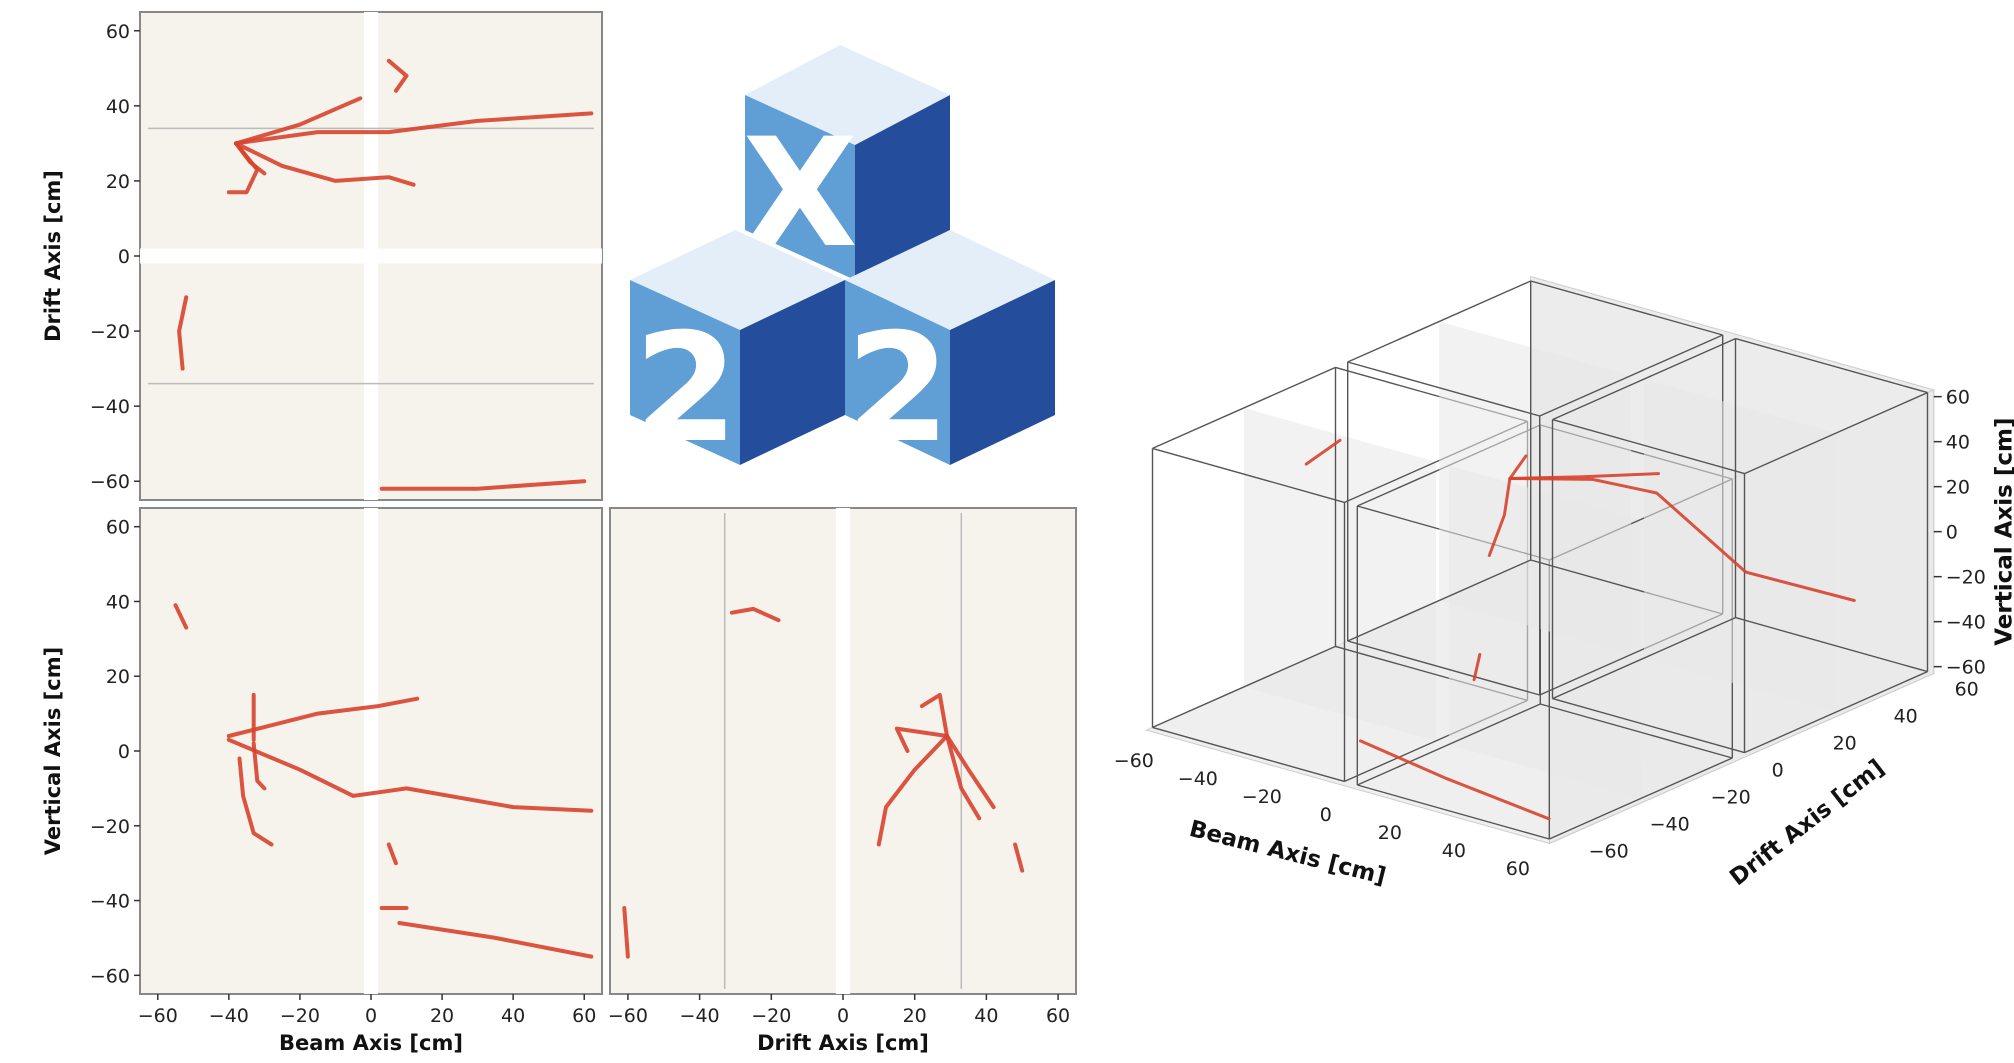  Describe the element at coordinates (843, 1043) in the screenshot. I see `x-axis-label: Drift Axis [cm]` at that location.